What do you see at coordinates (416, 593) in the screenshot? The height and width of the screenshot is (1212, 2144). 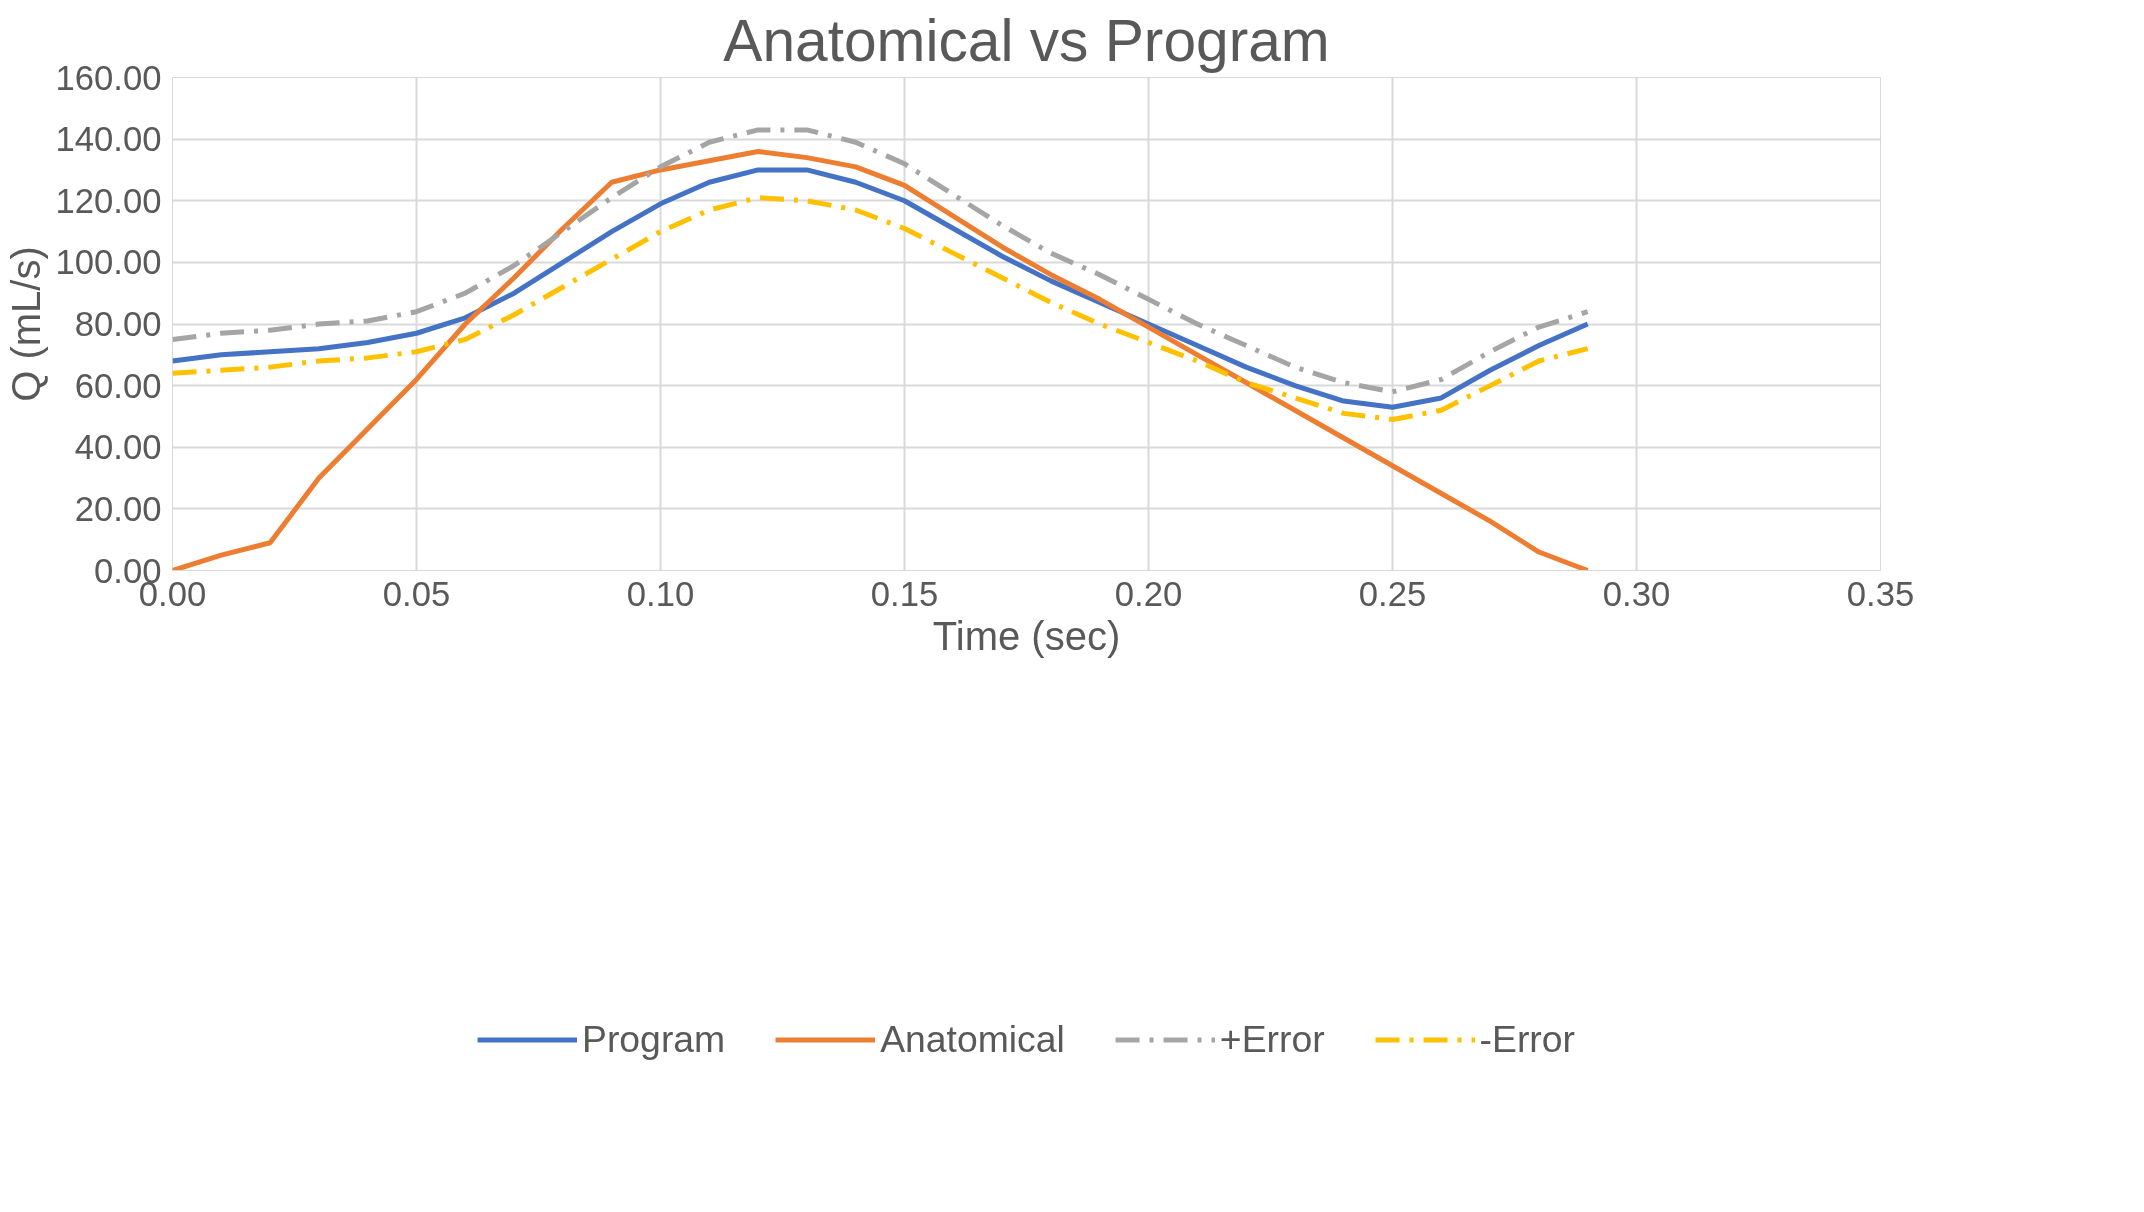 I see `x-tick-label: 0.05` at bounding box center [416, 593].